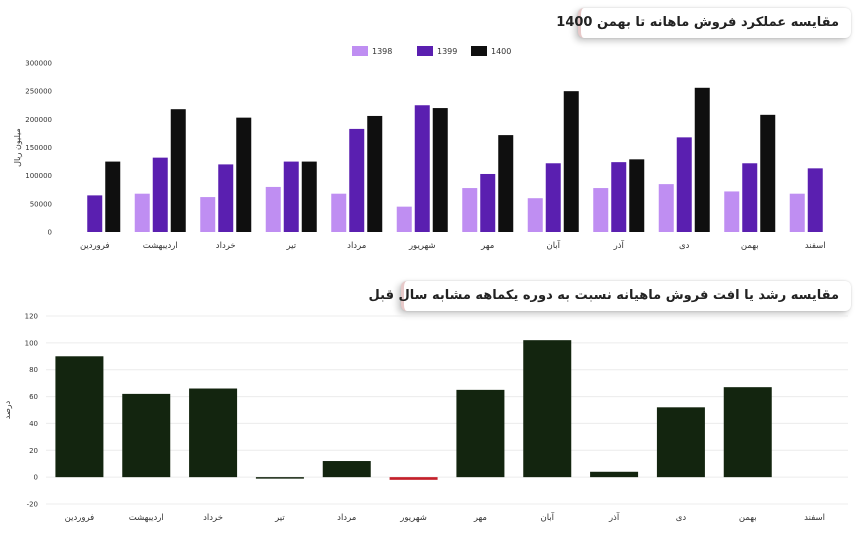 The height and width of the screenshot is (540, 861). Describe the element at coordinates (382, 51) in the screenshot. I see `legend-label: 1398` at that location.